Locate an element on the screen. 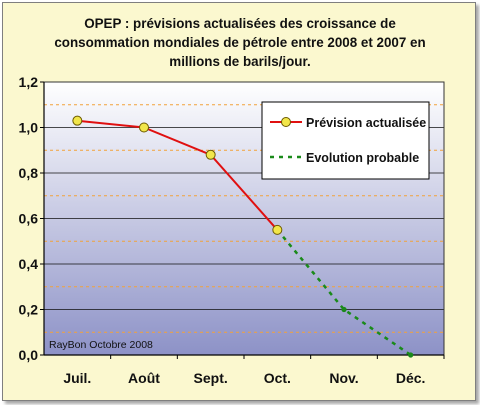 Image resolution: width=480 pixels, height=405 pixels. series-line-prevision is located at coordinates (178, 175).